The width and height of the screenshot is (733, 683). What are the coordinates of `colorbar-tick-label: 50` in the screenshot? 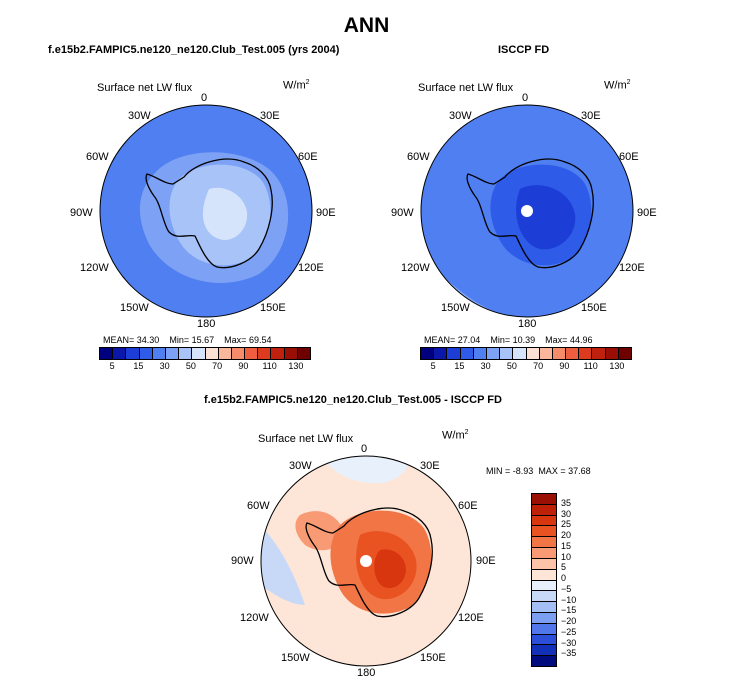 It's located at (511, 366).